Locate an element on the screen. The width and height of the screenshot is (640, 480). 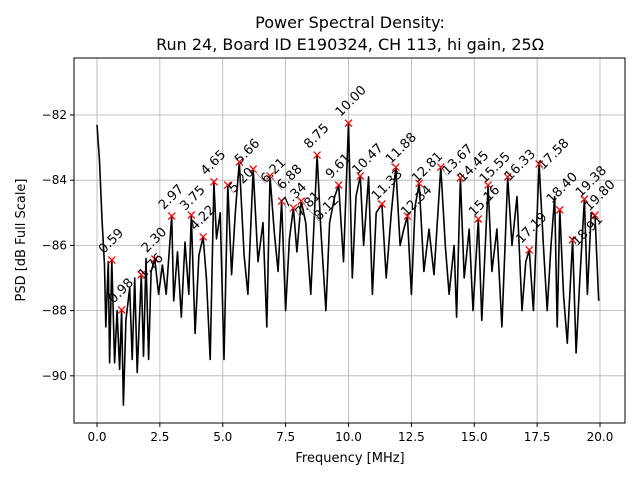
y-tick-label: −90 is located at coordinates (54, 376).